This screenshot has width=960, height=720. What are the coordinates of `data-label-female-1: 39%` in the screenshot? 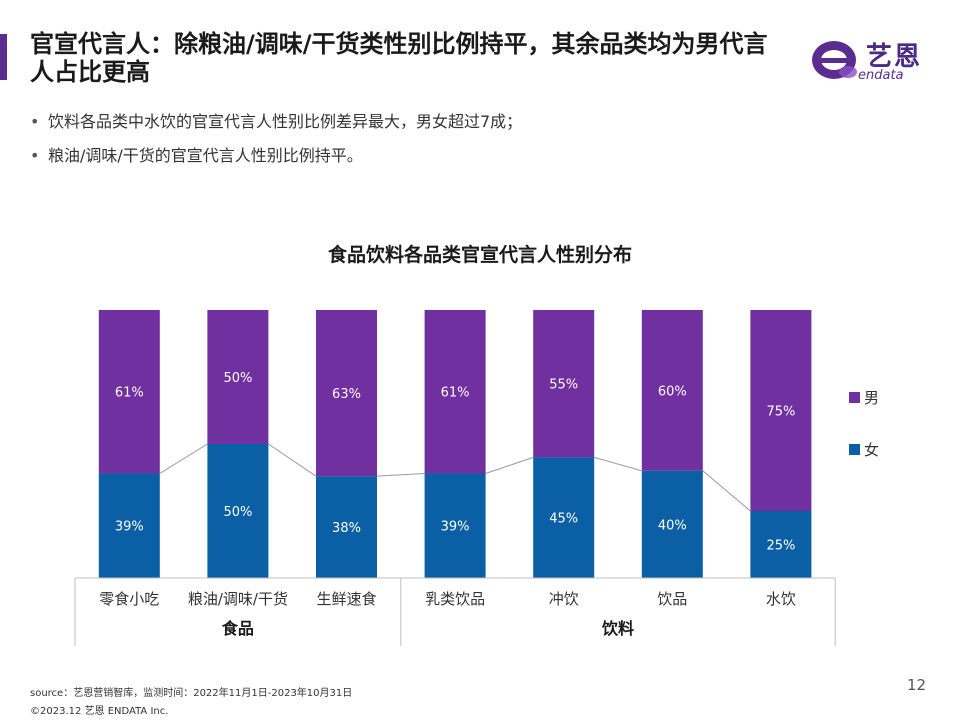 It's located at (129, 527).